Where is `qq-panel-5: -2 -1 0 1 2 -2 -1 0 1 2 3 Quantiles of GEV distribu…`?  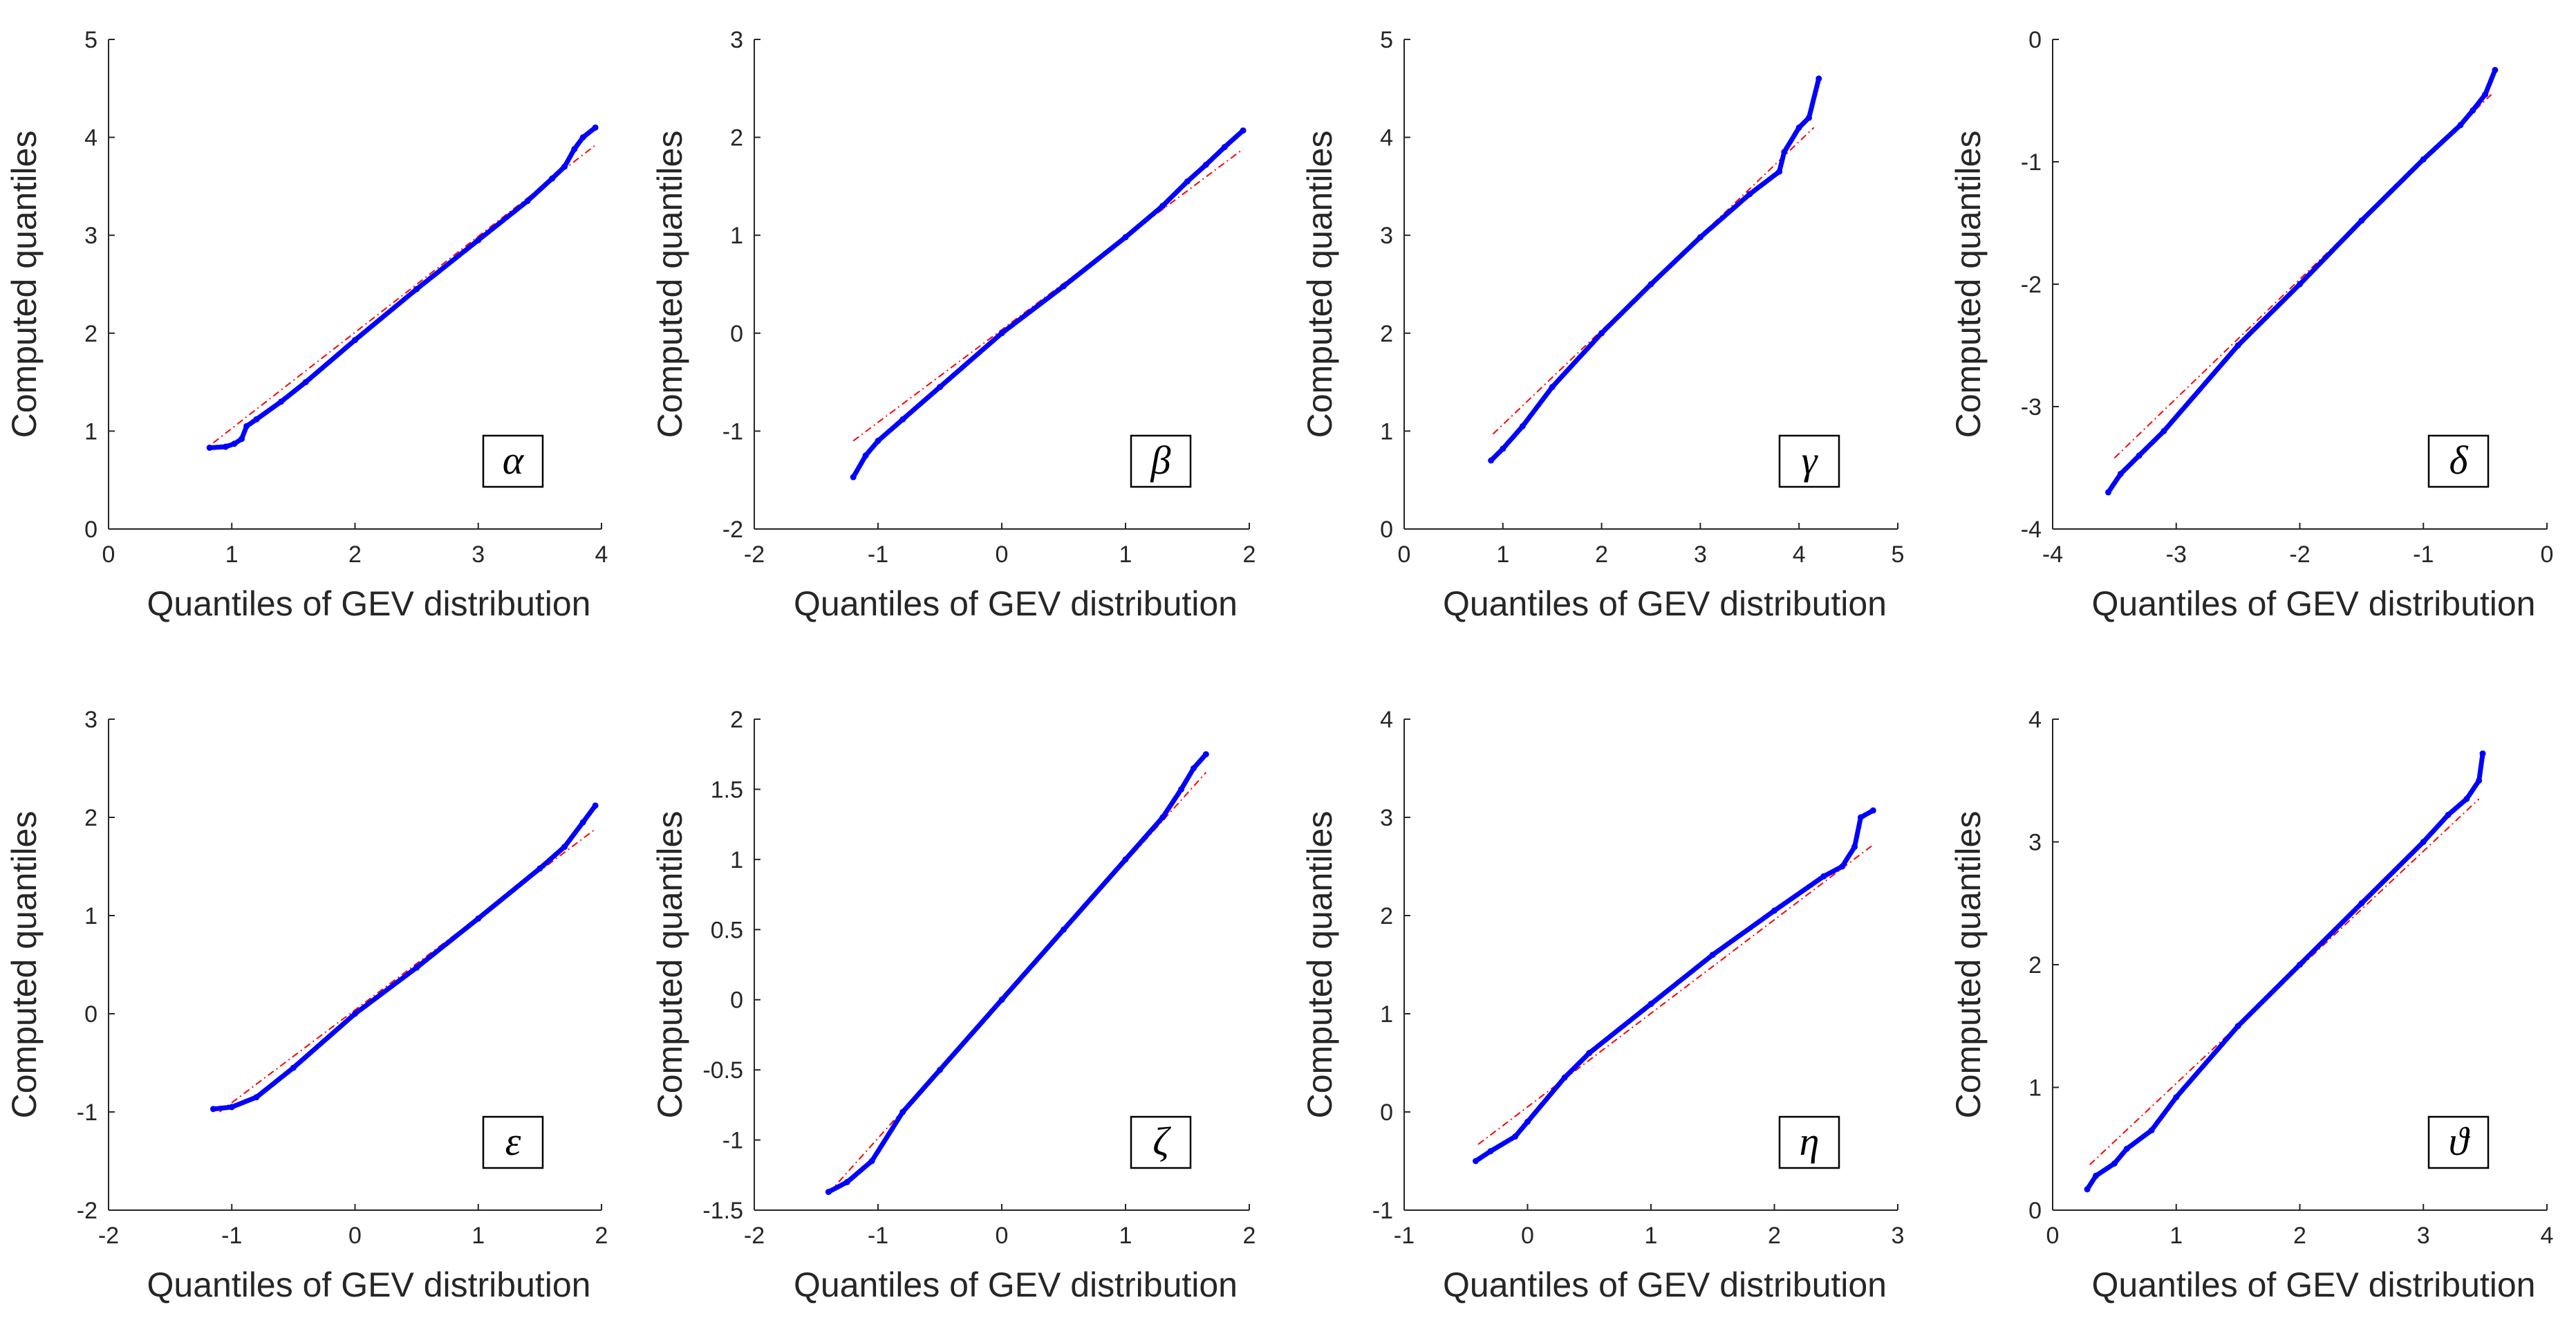
qq-panel-5: -2 -1 0 1 2 -2 -1 0 1 2 3 Quantiles of GEV distribu… is located at coordinates (306, 1005).